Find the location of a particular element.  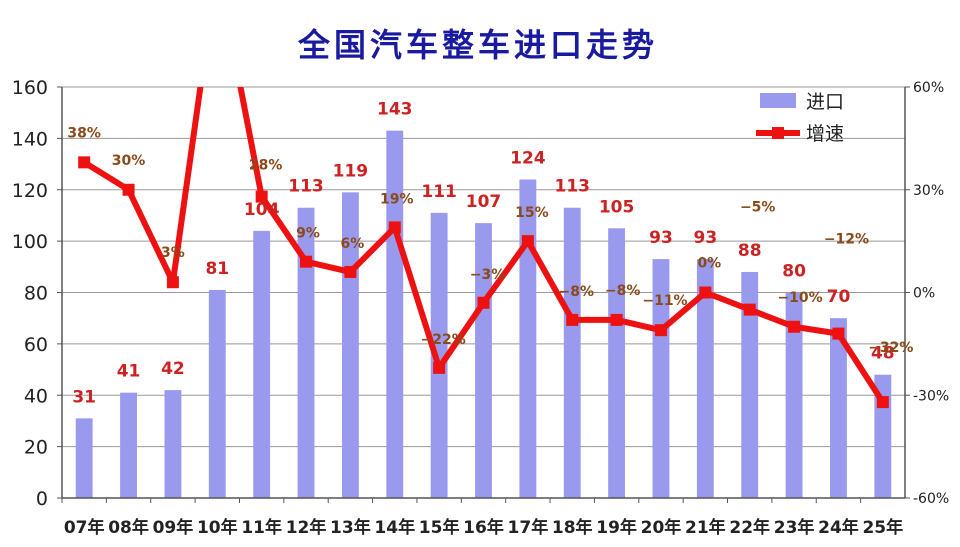

x-tick-label: 11年 is located at coordinates (261, 527).